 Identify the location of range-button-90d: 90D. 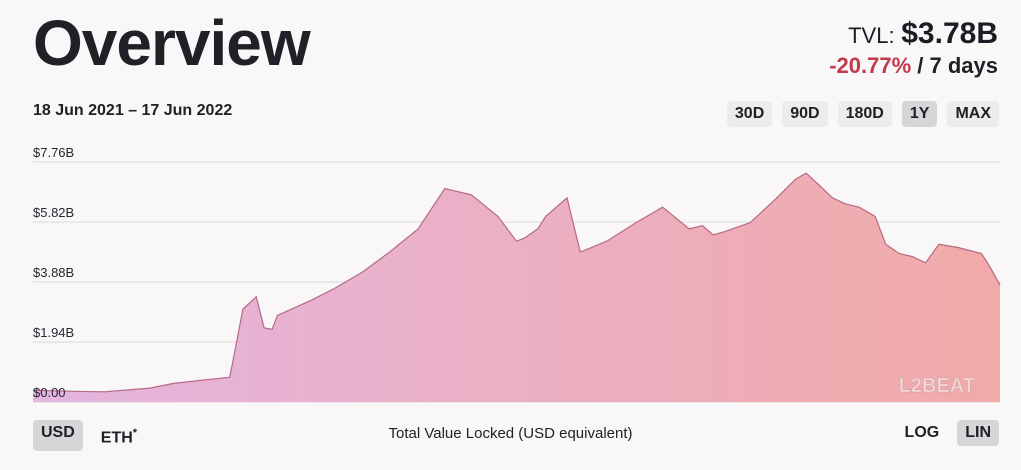
(805, 114).